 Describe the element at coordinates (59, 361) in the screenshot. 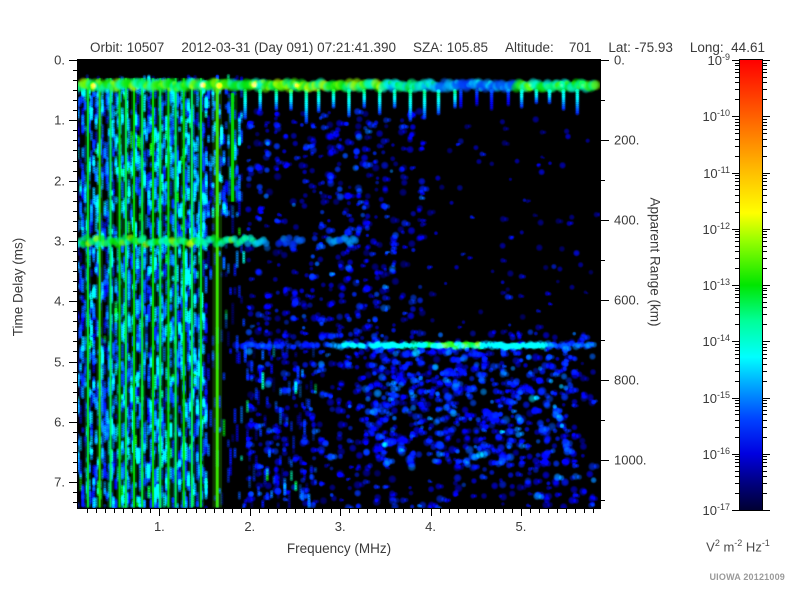

I see `y-axis-tick-label: 5.` at that location.